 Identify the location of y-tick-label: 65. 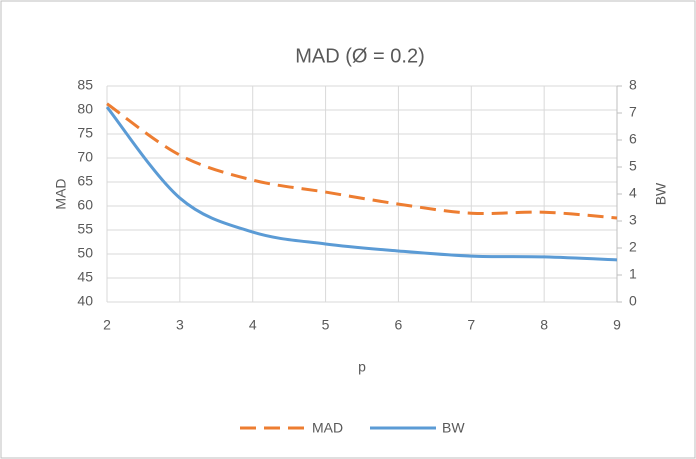
(85, 181).